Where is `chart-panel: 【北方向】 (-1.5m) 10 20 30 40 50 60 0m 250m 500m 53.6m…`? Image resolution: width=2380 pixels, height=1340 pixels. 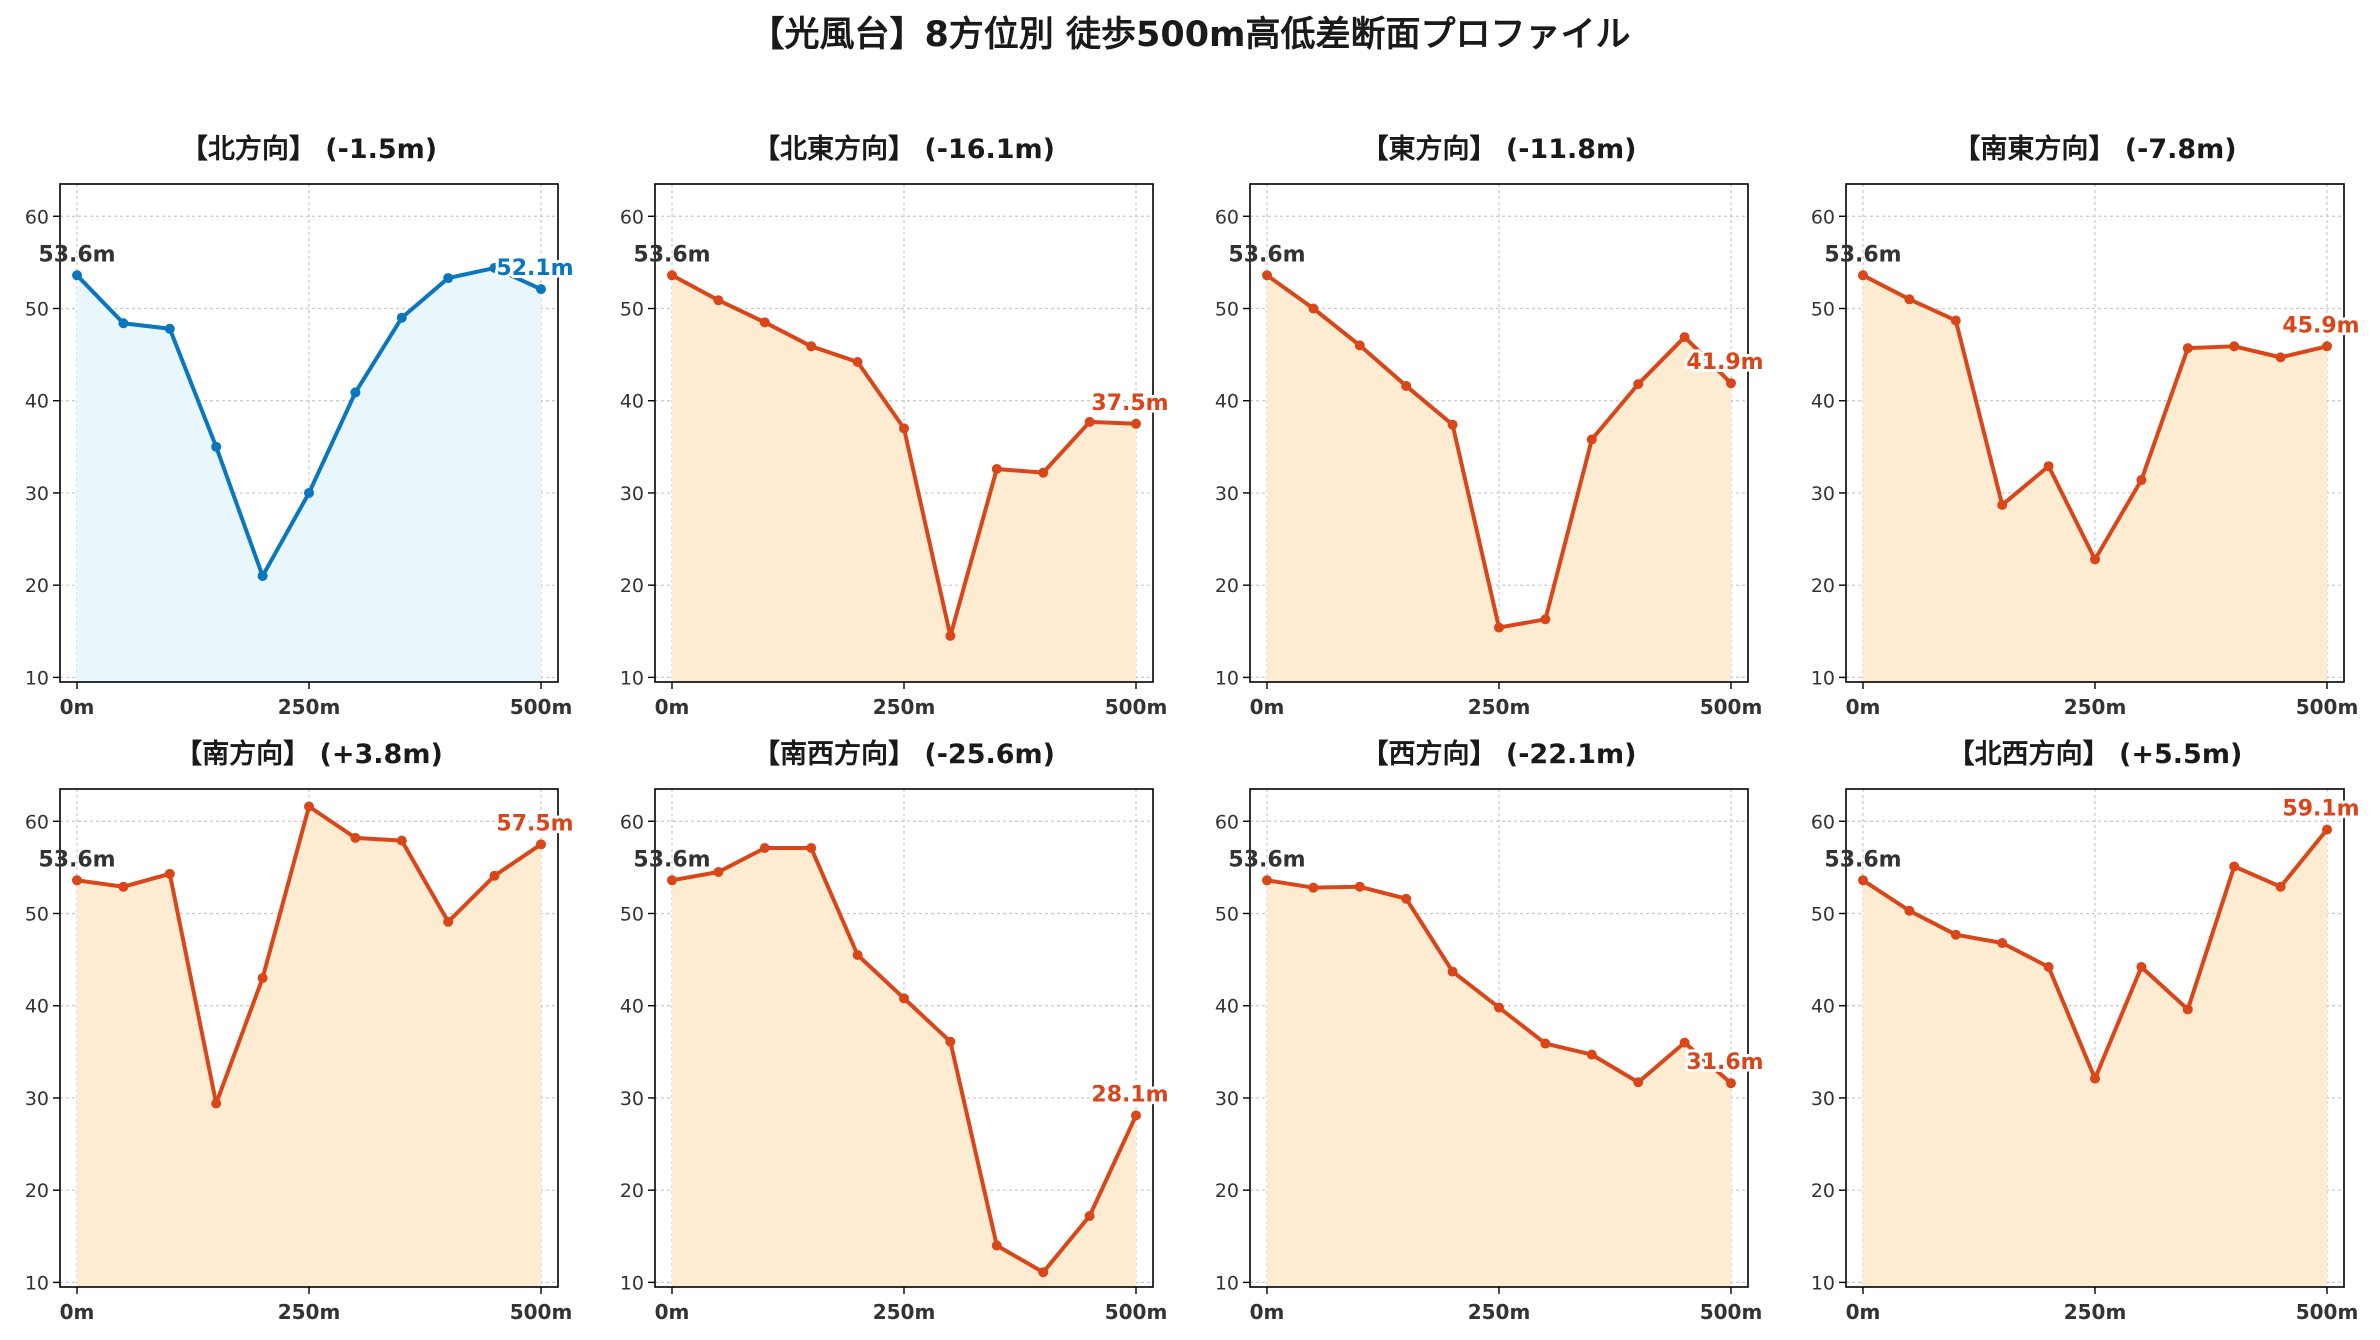 chart-panel: 【北方向】 (-1.5m) 10 20 30 40 50 60 0m 250m 500m 53.6m… is located at coordinates (301, 426).